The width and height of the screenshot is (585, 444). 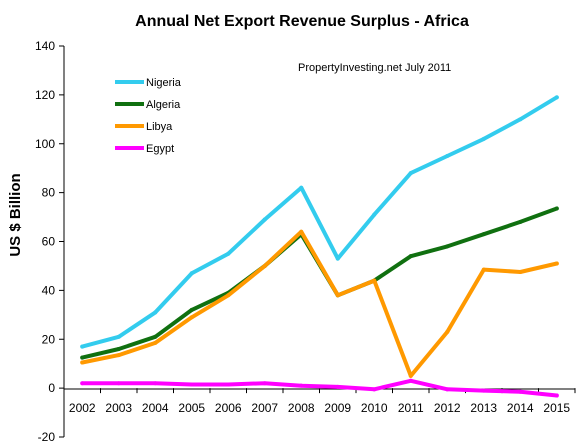 What do you see at coordinates (483, 408) in the screenshot?
I see `x-tick-label: 2013` at bounding box center [483, 408].